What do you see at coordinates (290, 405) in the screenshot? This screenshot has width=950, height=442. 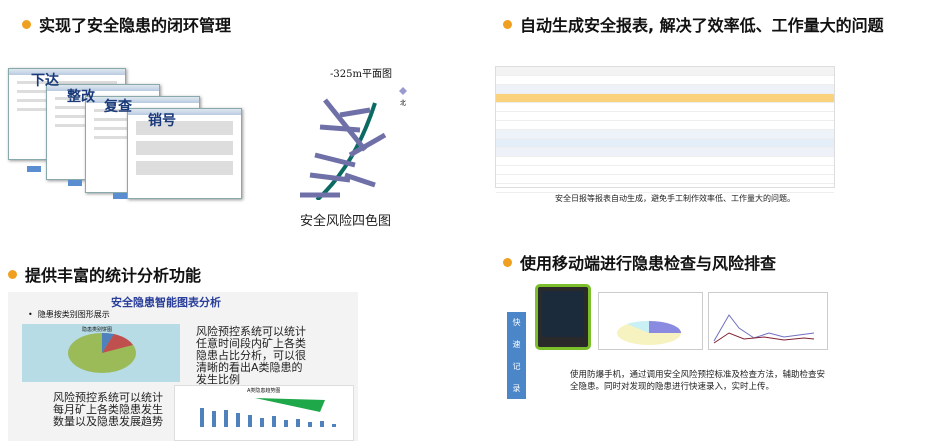 I see `trend-area` at bounding box center [290, 405].